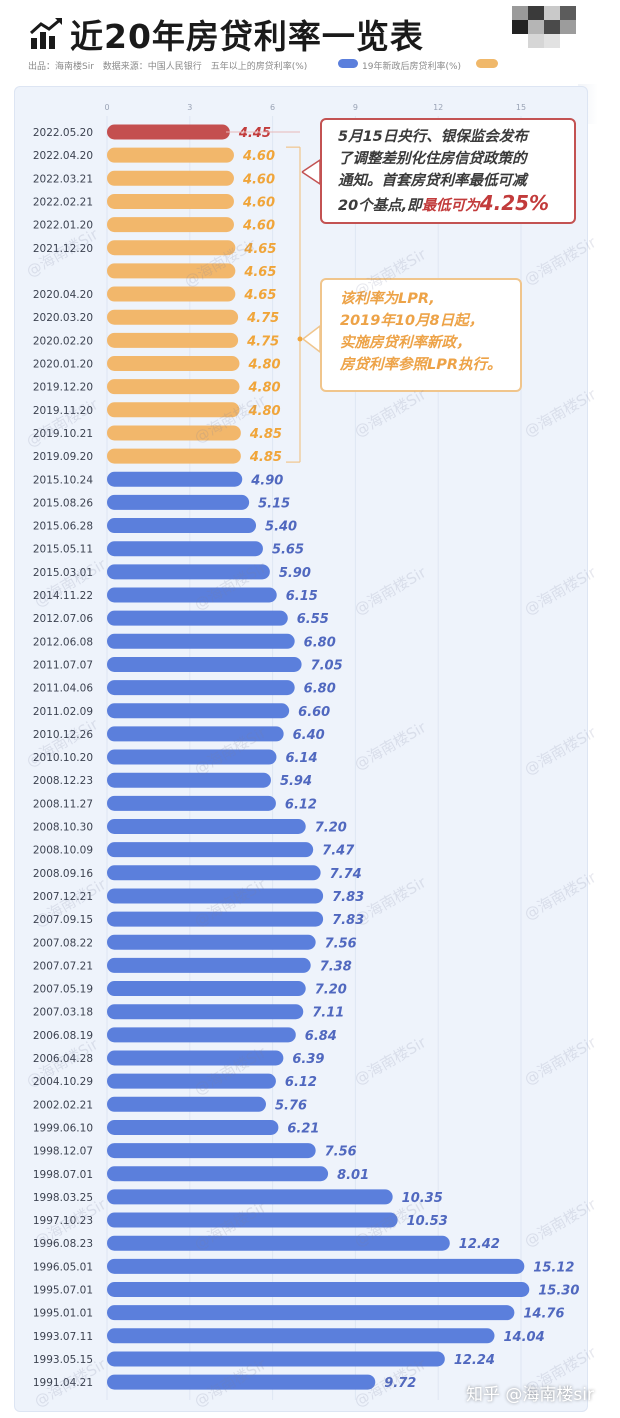  What do you see at coordinates (272, 107) in the screenshot?
I see `x-tick-label: 6` at bounding box center [272, 107].